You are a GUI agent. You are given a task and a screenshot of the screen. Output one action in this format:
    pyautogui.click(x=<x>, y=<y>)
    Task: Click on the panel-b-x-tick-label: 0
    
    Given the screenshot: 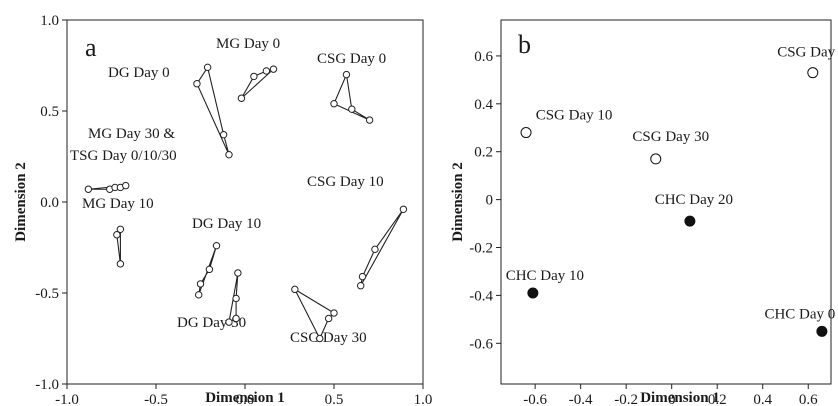 What is the action you would take?
    pyautogui.click(x=672, y=399)
    